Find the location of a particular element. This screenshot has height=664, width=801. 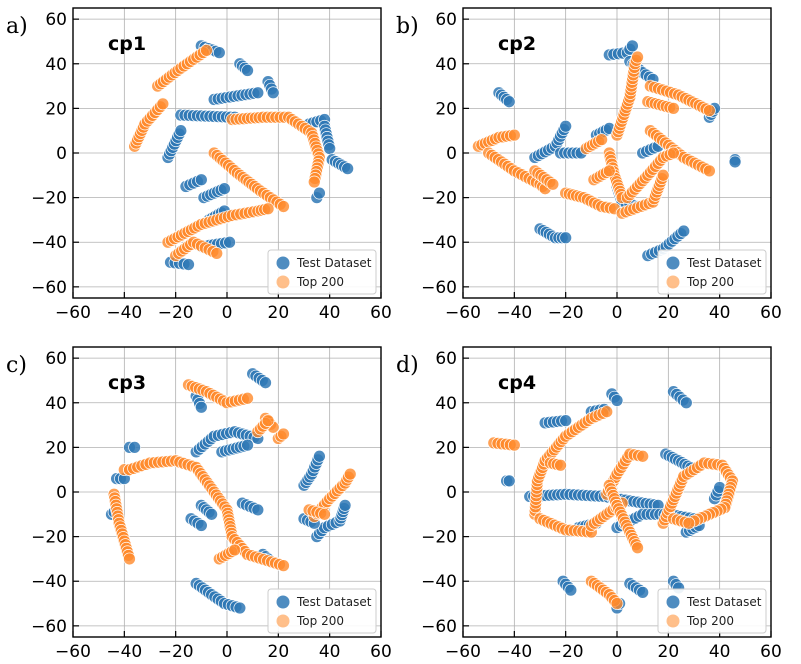

panel-label: c) is located at coordinates (16, 365).